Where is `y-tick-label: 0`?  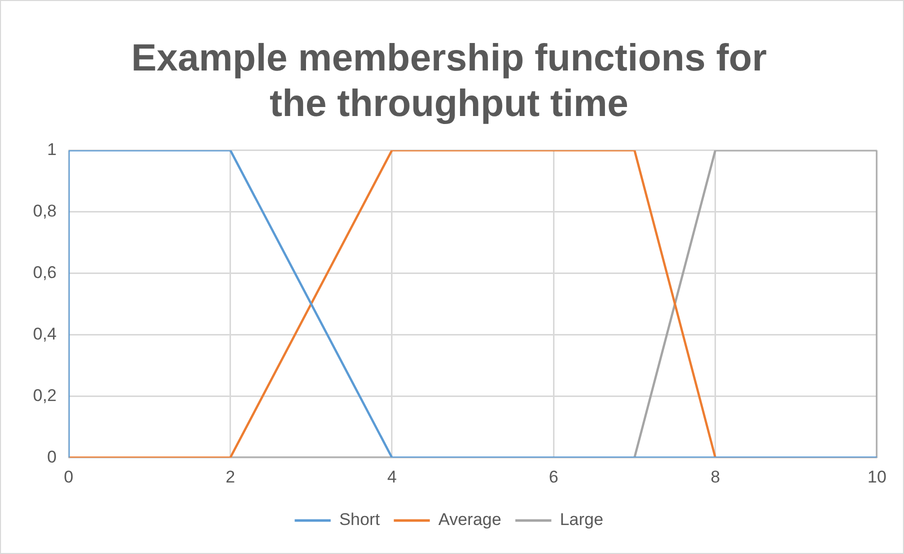
y-tick-label: 0 is located at coordinates (52, 456).